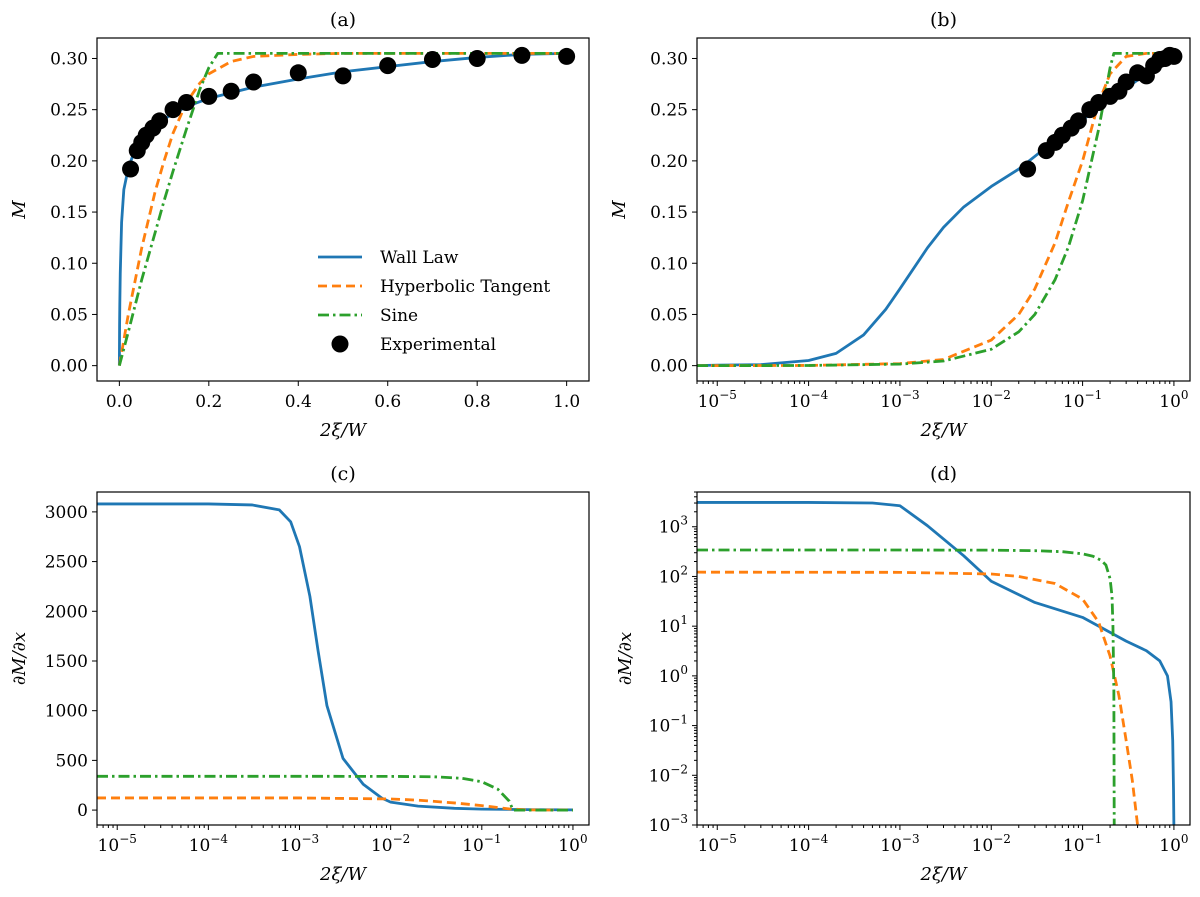  I want to click on y-tick-label: 0.30, so click(669, 59).